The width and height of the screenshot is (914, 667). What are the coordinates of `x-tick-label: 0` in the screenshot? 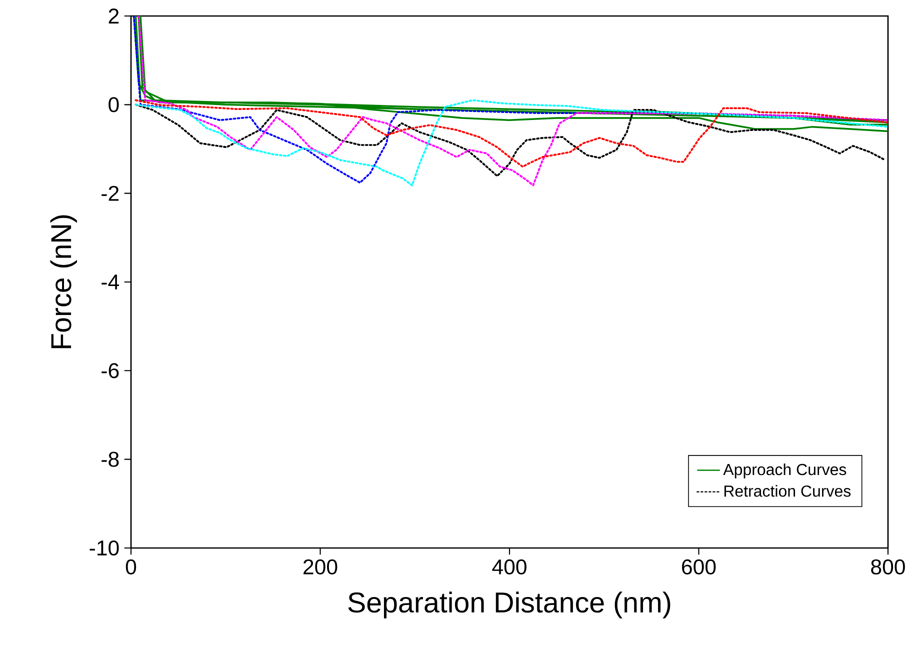 It's located at (131, 566).